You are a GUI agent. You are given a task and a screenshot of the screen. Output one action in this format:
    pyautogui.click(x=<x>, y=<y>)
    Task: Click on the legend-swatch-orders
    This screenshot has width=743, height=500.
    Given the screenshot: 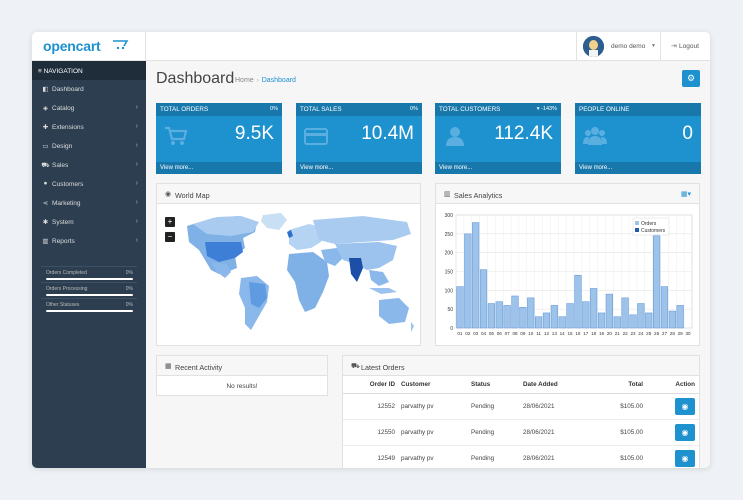 What is the action you would take?
    pyautogui.click(x=637, y=223)
    